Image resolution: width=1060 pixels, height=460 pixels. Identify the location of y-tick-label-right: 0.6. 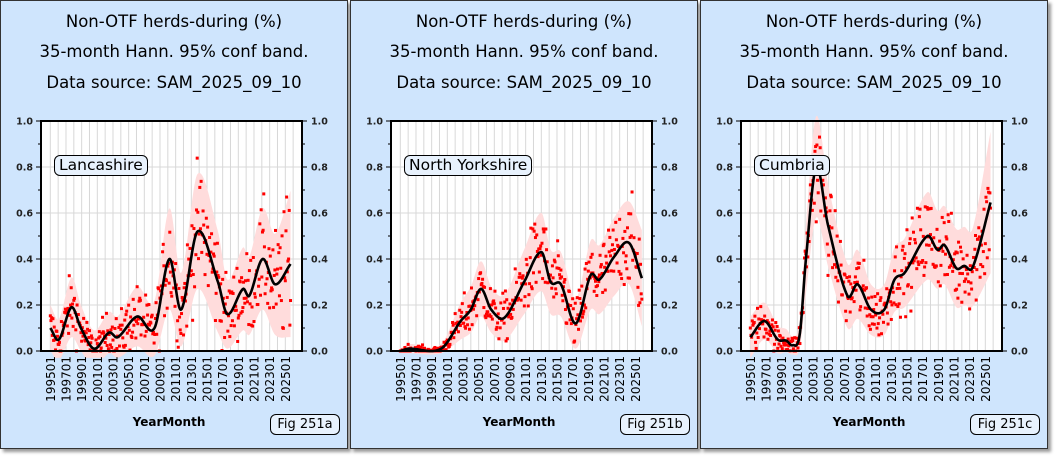
(669, 214).